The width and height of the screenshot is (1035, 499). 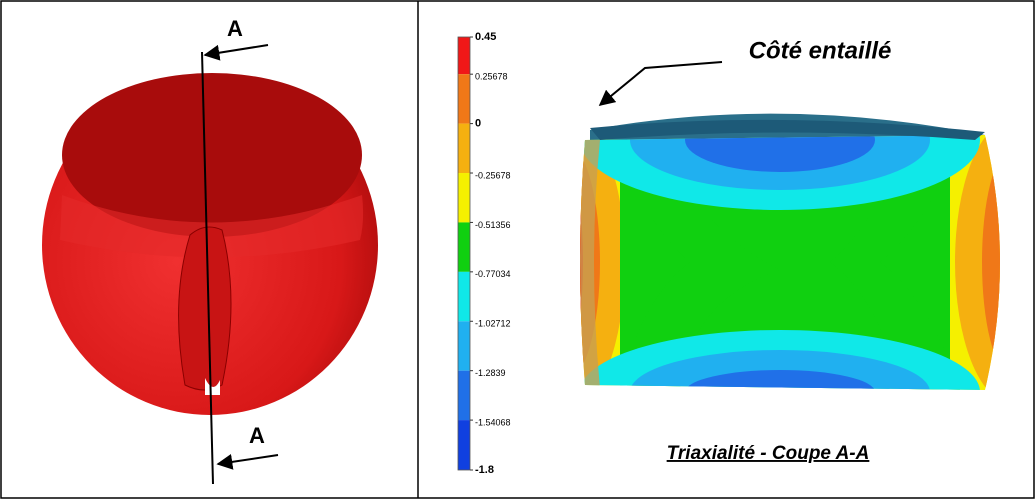 What do you see at coordinates (491, 77) in the screenshot?
I see `tick-label: 0.25678` at bounding box center [491, 77].